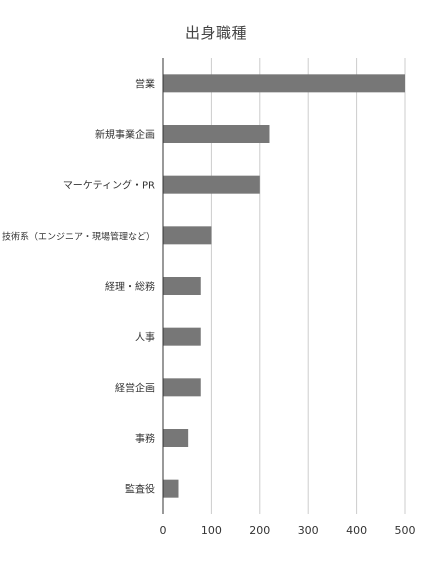 This screenshot has width=432, height=567. Describe the element at coordinates (135, 387) in the screenshot. I see `category-label-6: 経営企画` at that location.